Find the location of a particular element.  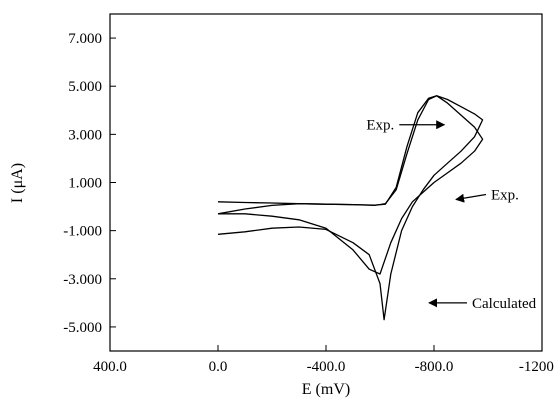

x-axis-title: E (mV) is located at coordinates (326, 389).